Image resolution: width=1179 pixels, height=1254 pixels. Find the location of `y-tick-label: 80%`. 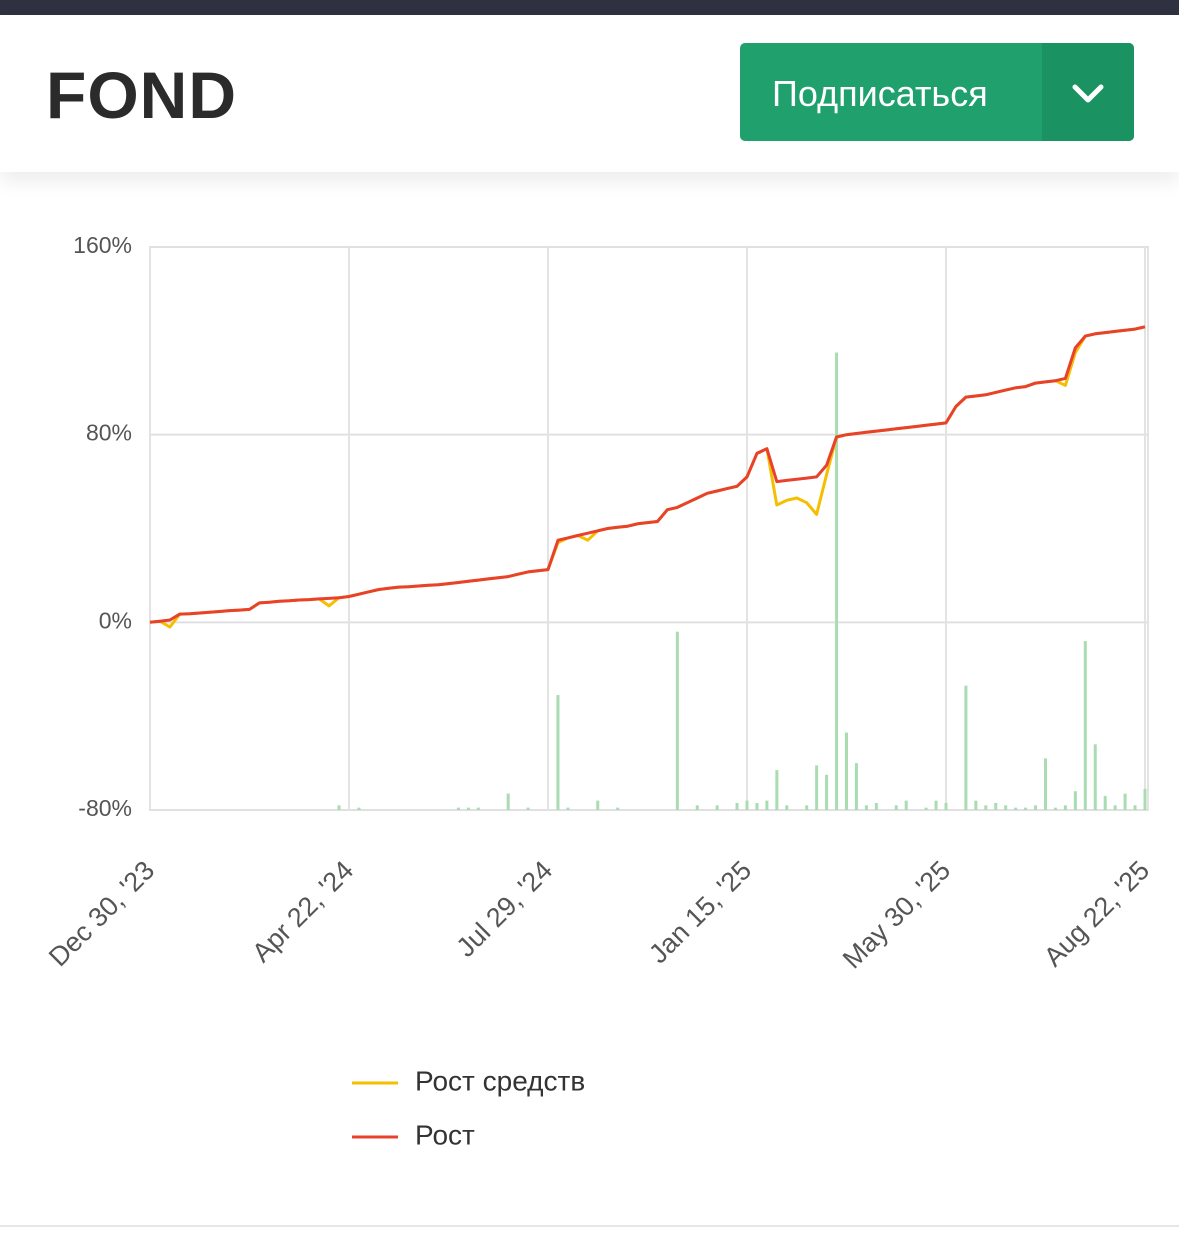

y-tick-label: 80% is located at coordinates (109, 433).